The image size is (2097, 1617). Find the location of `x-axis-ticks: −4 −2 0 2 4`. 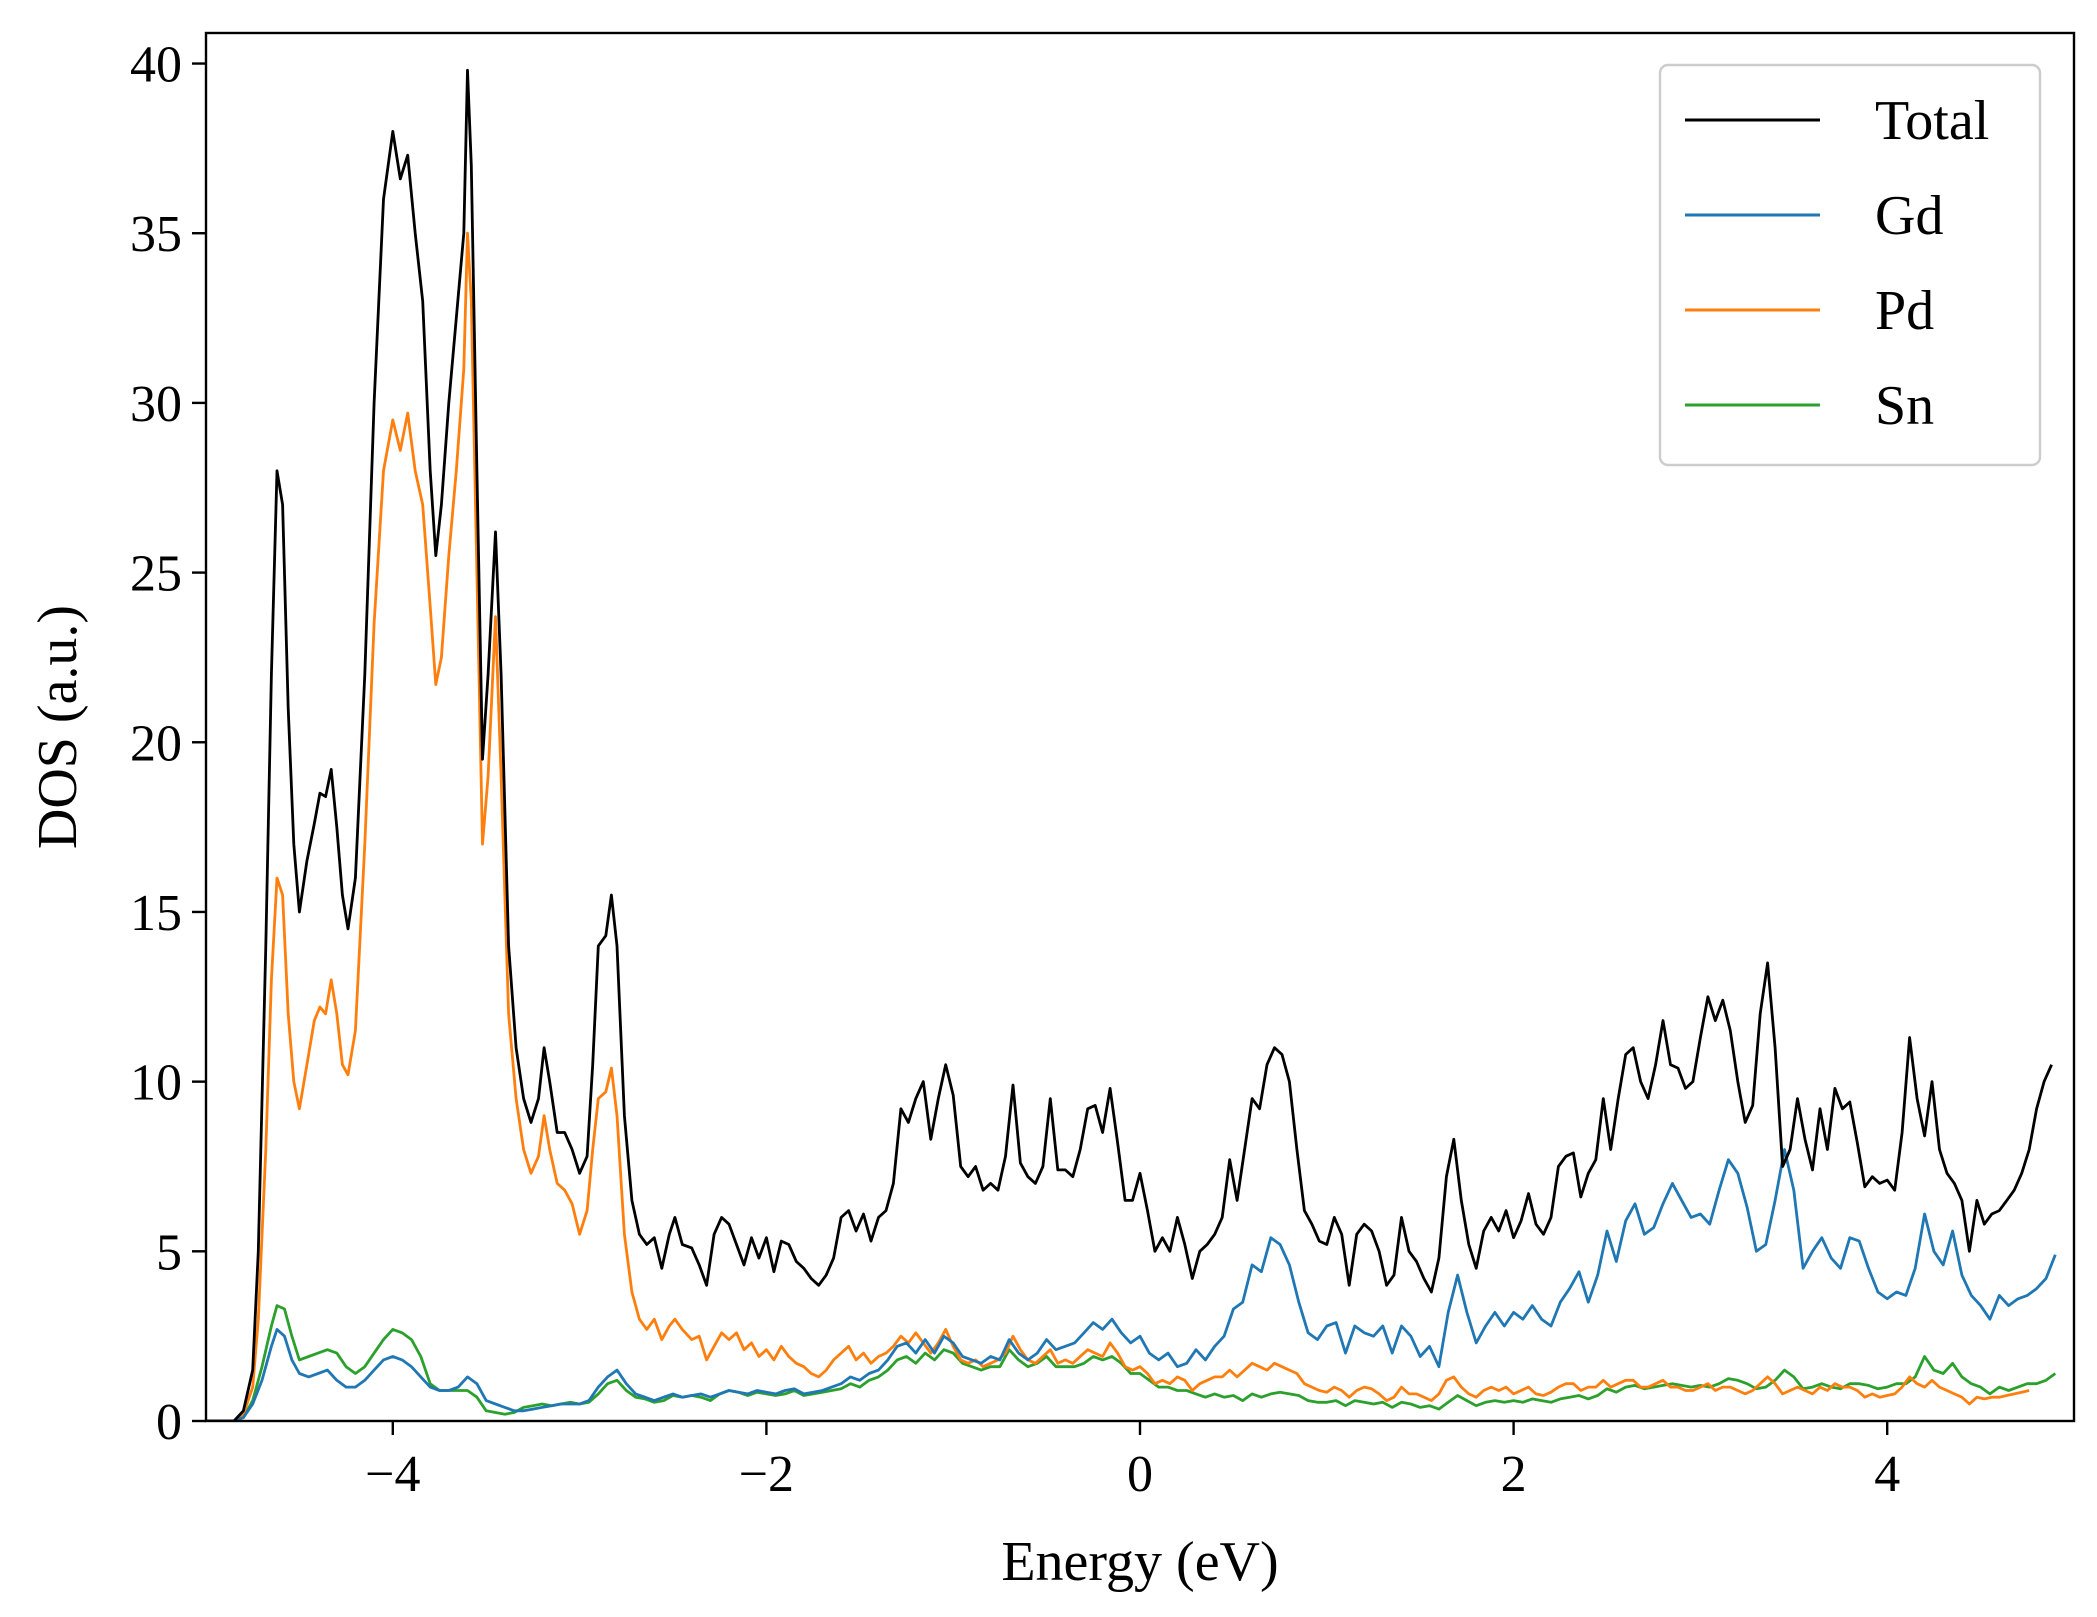

x-axis-ticks: −4 −2 0 2 4 is located at coordinates (1132, 1462).